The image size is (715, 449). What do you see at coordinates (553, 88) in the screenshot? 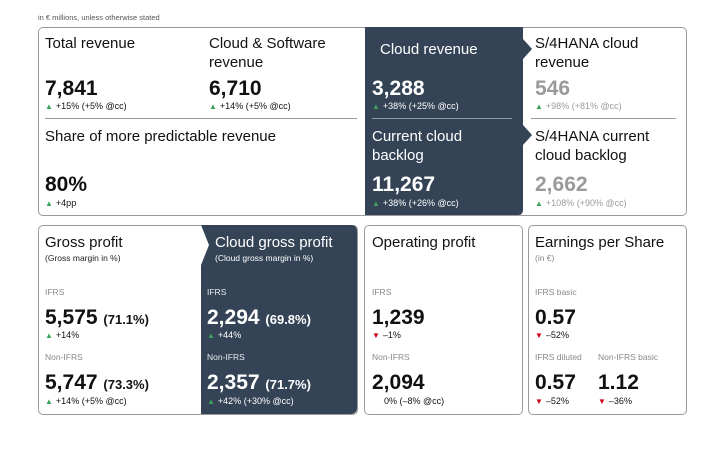
I see `s4-cloud-revenue-value: 546` at bounding box center [553, 88].